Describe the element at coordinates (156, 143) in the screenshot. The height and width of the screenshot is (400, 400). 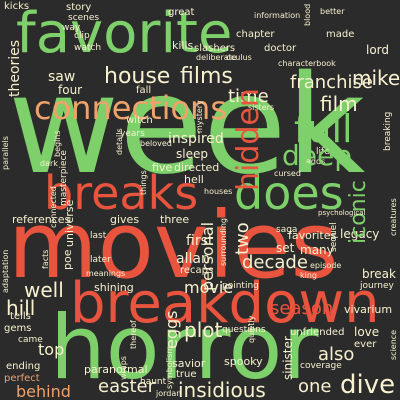
I see `word-beloved: beloved` at that location.